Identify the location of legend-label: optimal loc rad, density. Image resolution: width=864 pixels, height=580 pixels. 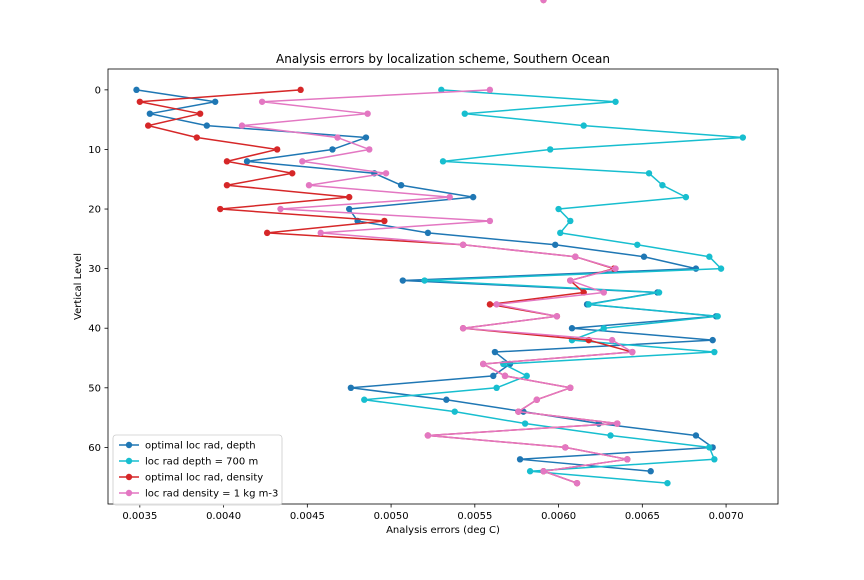
(204, 478).